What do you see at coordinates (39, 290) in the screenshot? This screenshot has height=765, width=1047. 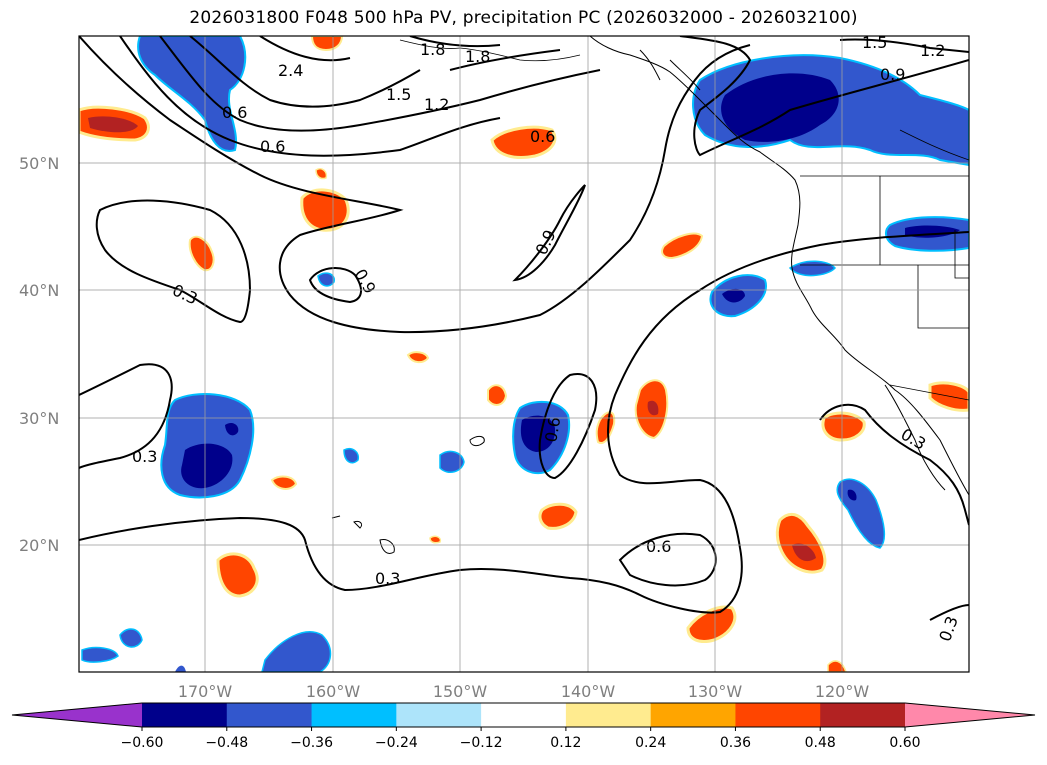 I see `lat-label-40n: 40°N` at bounding box center [39, 290].